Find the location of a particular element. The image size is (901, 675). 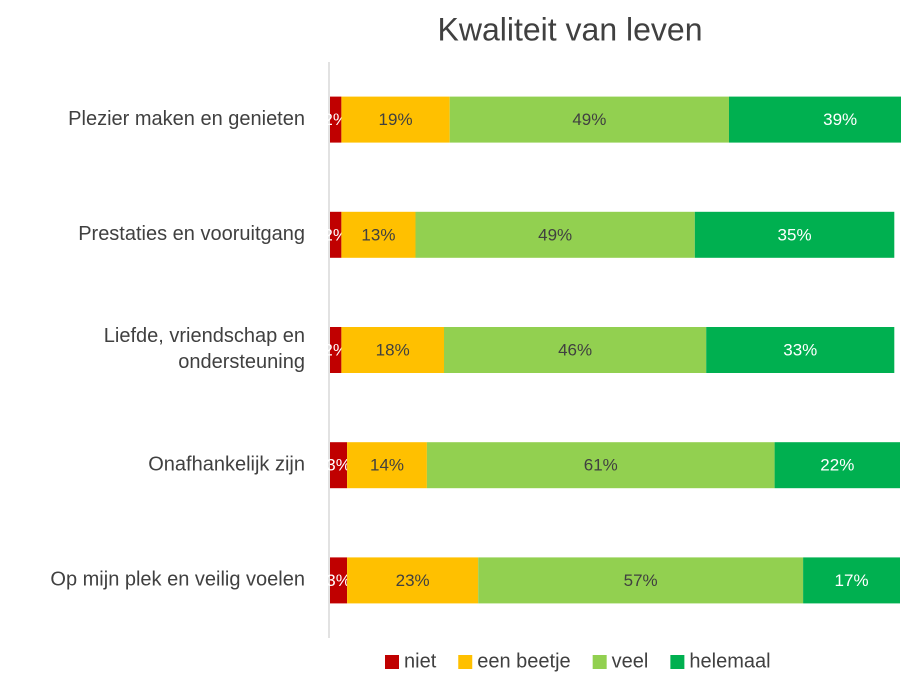

value-label: 61% is located at coordinates (601, 465).